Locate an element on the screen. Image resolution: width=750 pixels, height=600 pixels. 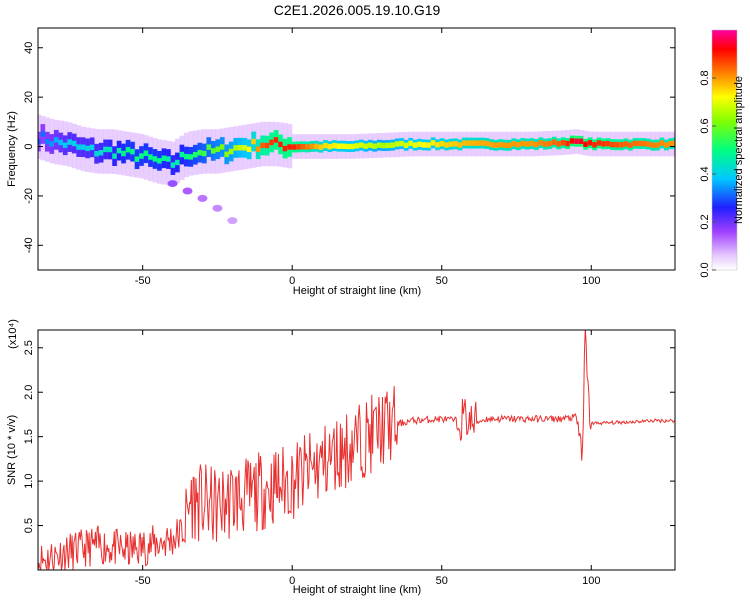
colorbar-label: Normalized spectral amplitude is located at coordinates (739, 150).